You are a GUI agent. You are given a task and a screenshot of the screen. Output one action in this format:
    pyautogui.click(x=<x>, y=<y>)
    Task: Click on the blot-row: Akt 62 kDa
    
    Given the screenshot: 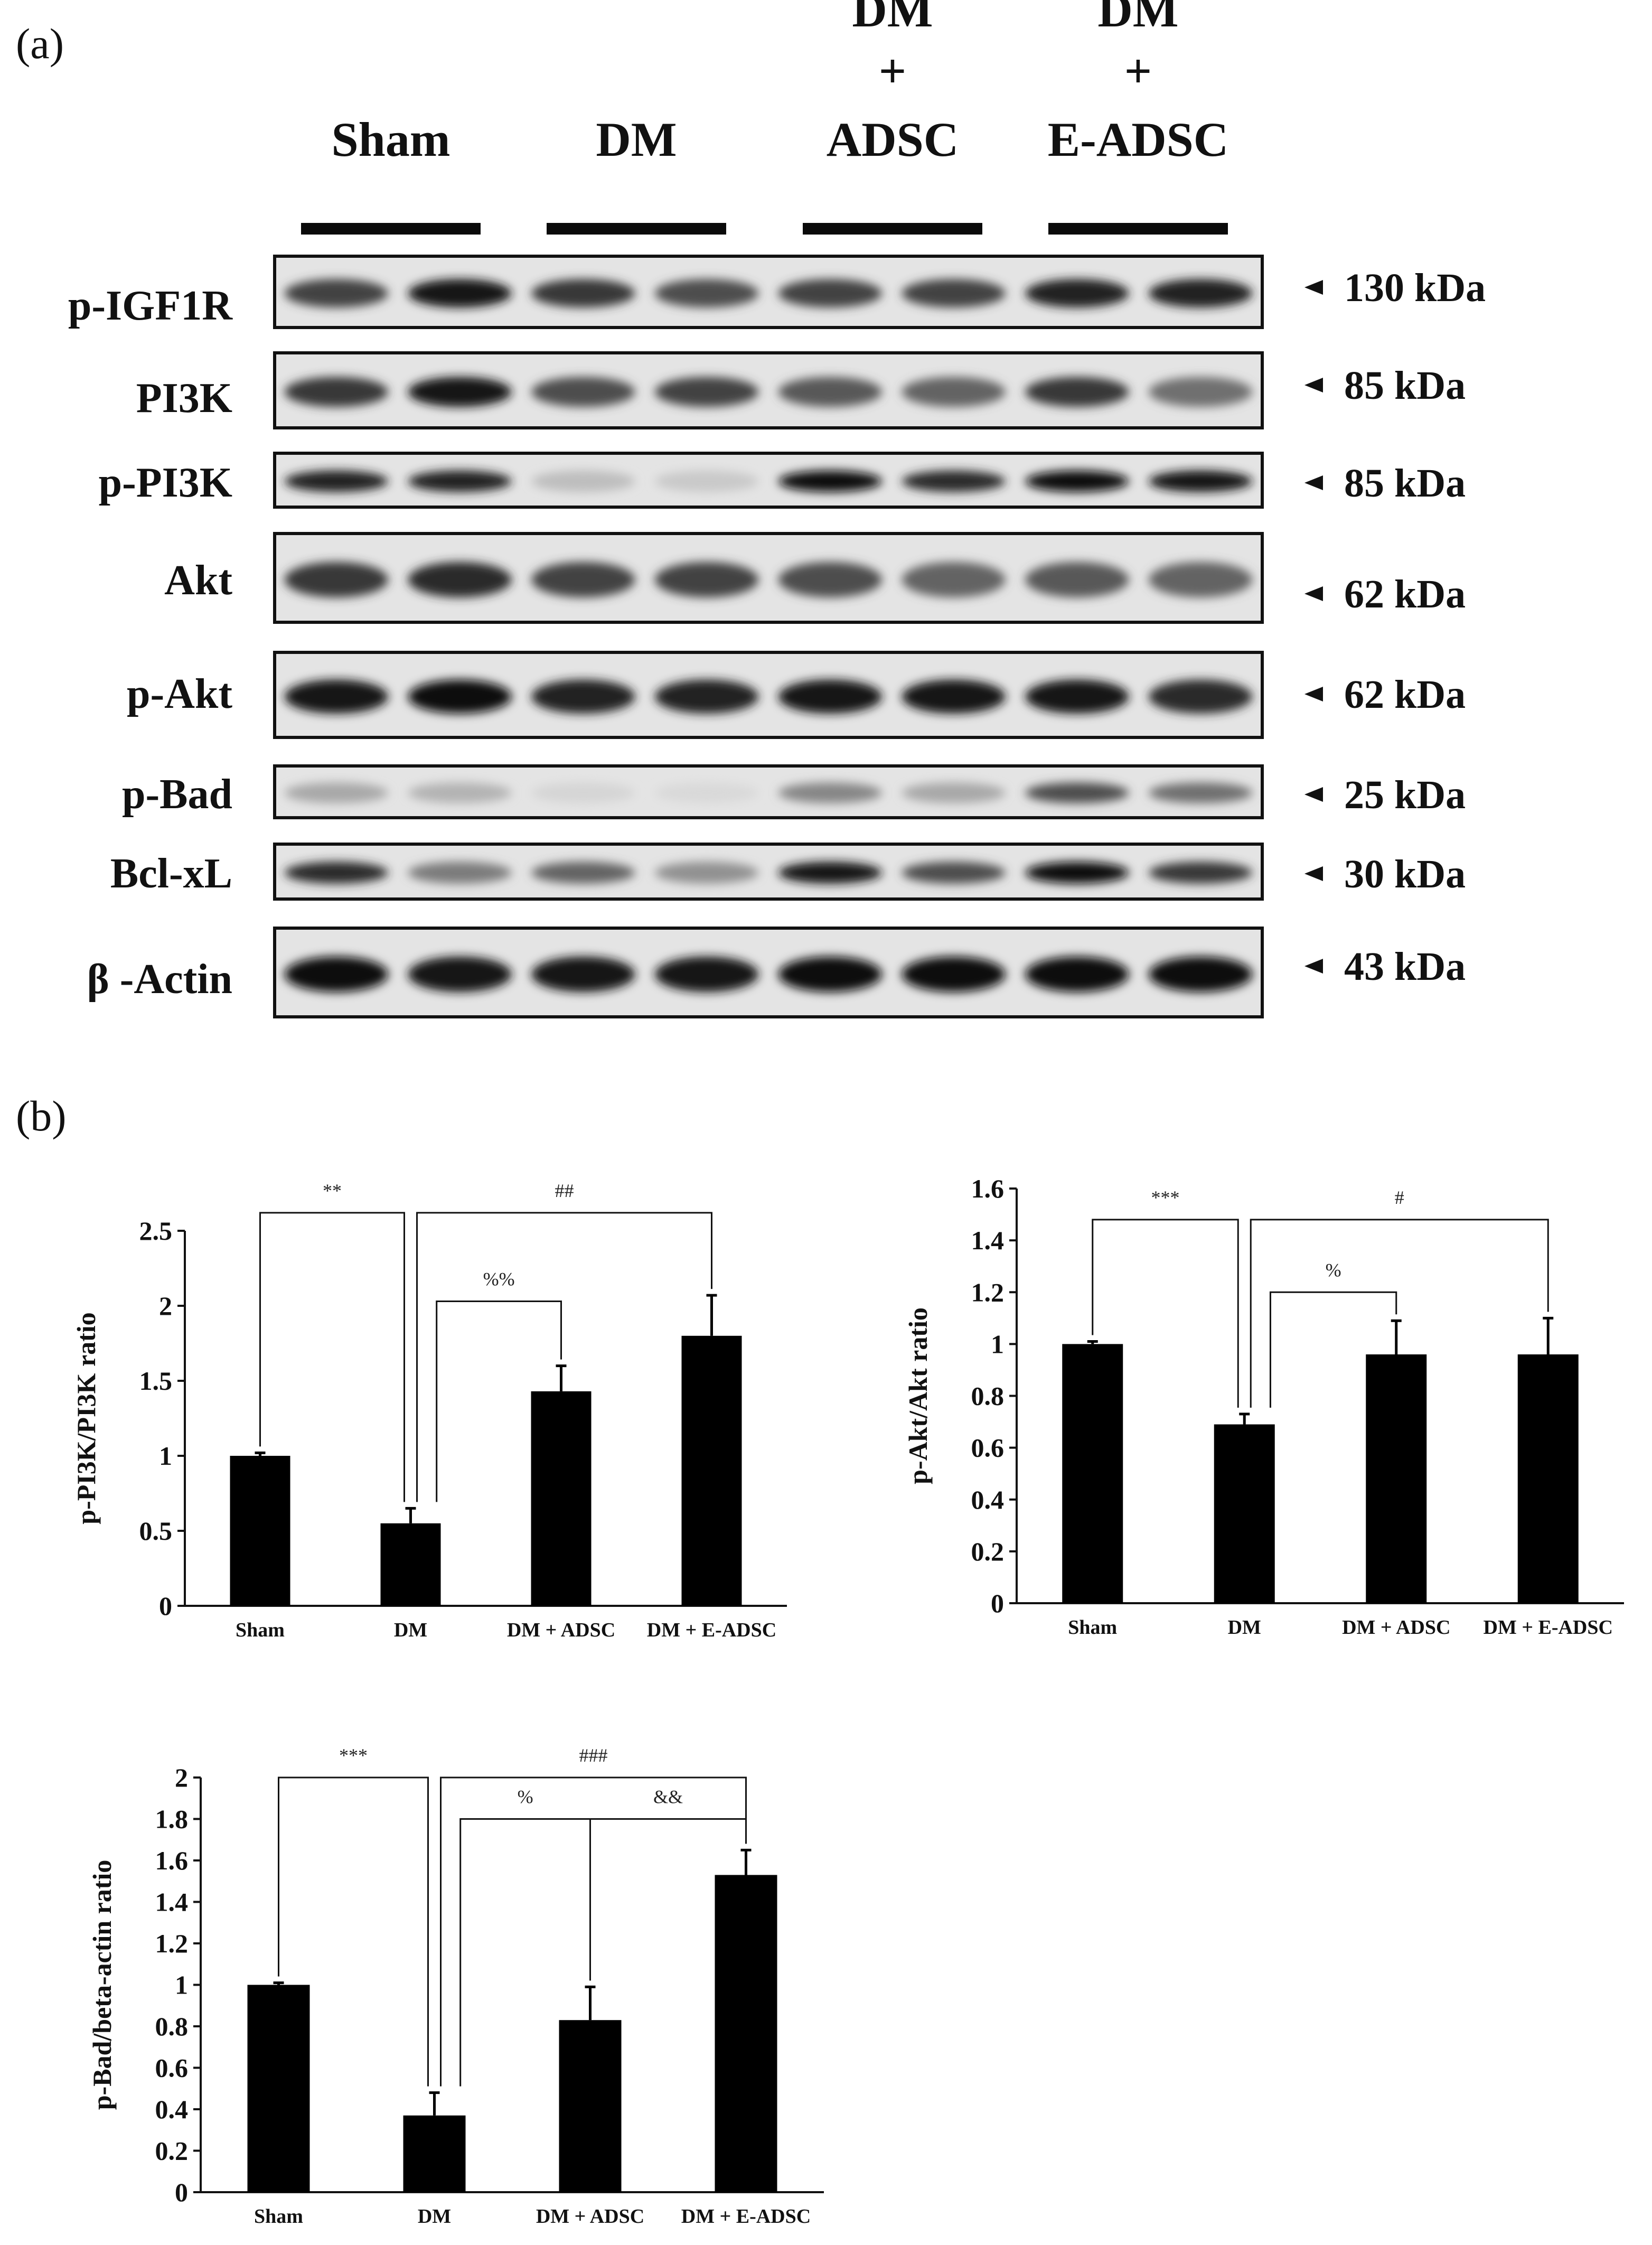 What is the action you would take?
    pyautogui.click(x=815, y=578)
    